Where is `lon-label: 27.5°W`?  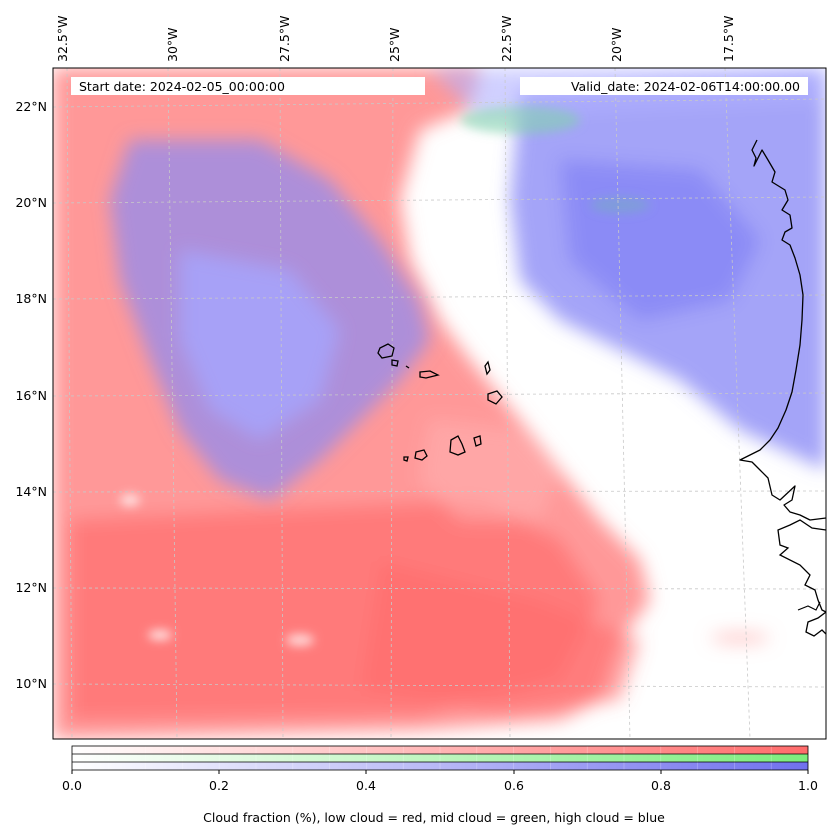 lon-label: 27.5°W is located at coordinates (284, 39).